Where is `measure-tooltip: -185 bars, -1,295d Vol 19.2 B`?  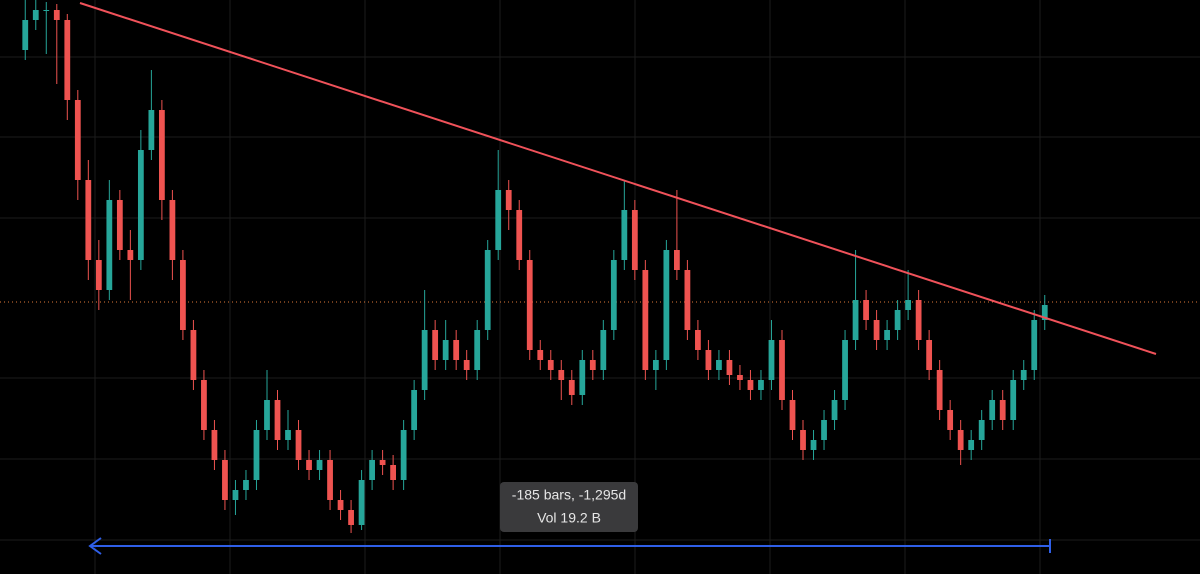
measure-tooltip: -185 bars, -1,295d Vol 19.2 B is located at coordinates (569, 507).